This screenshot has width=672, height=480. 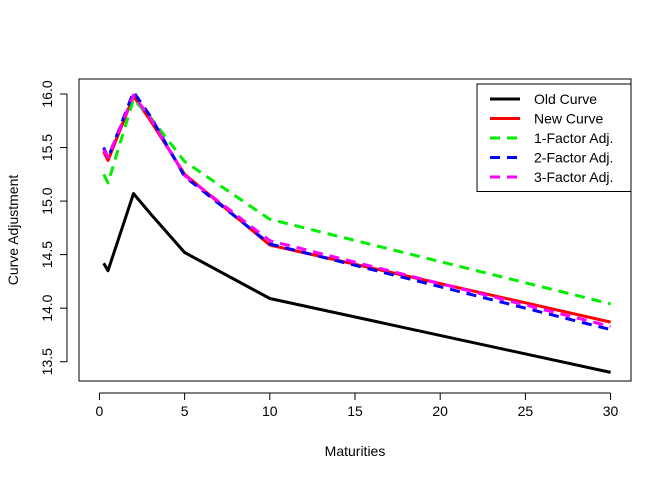 What do you see at coordinates (355, 411) in the screenshot?
I see `x-tick-label: 15` at bounding box center [355, 411].